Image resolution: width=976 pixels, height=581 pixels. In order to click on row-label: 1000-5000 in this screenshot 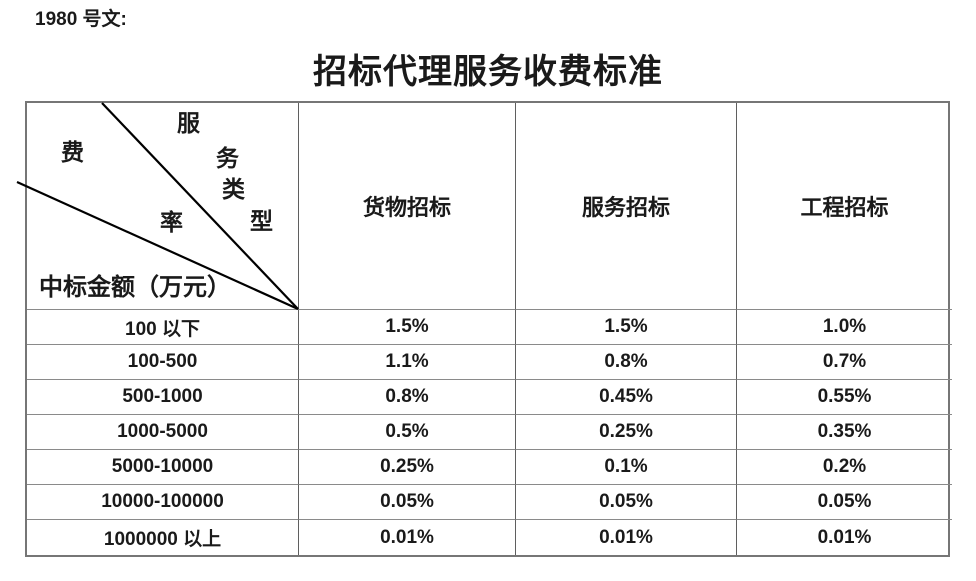, I will do `click(163, 432)`.